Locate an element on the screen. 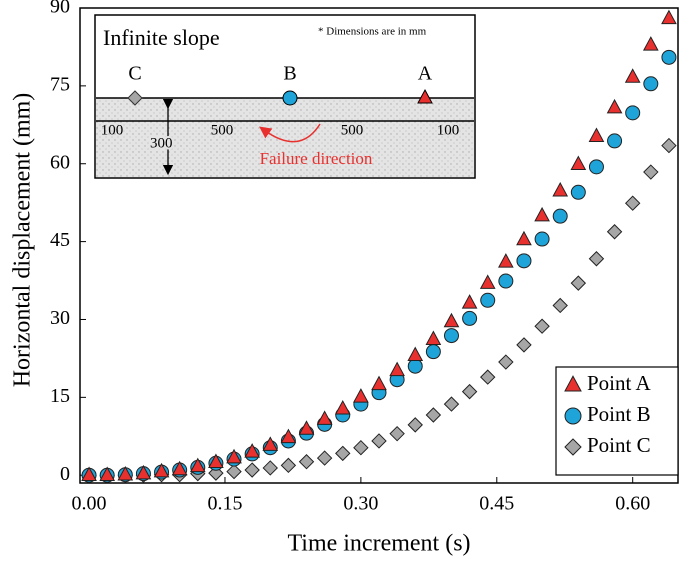 The height and width of the screenshot is (561, 685). legend-label: Point C is located at coordinates (619, 445).